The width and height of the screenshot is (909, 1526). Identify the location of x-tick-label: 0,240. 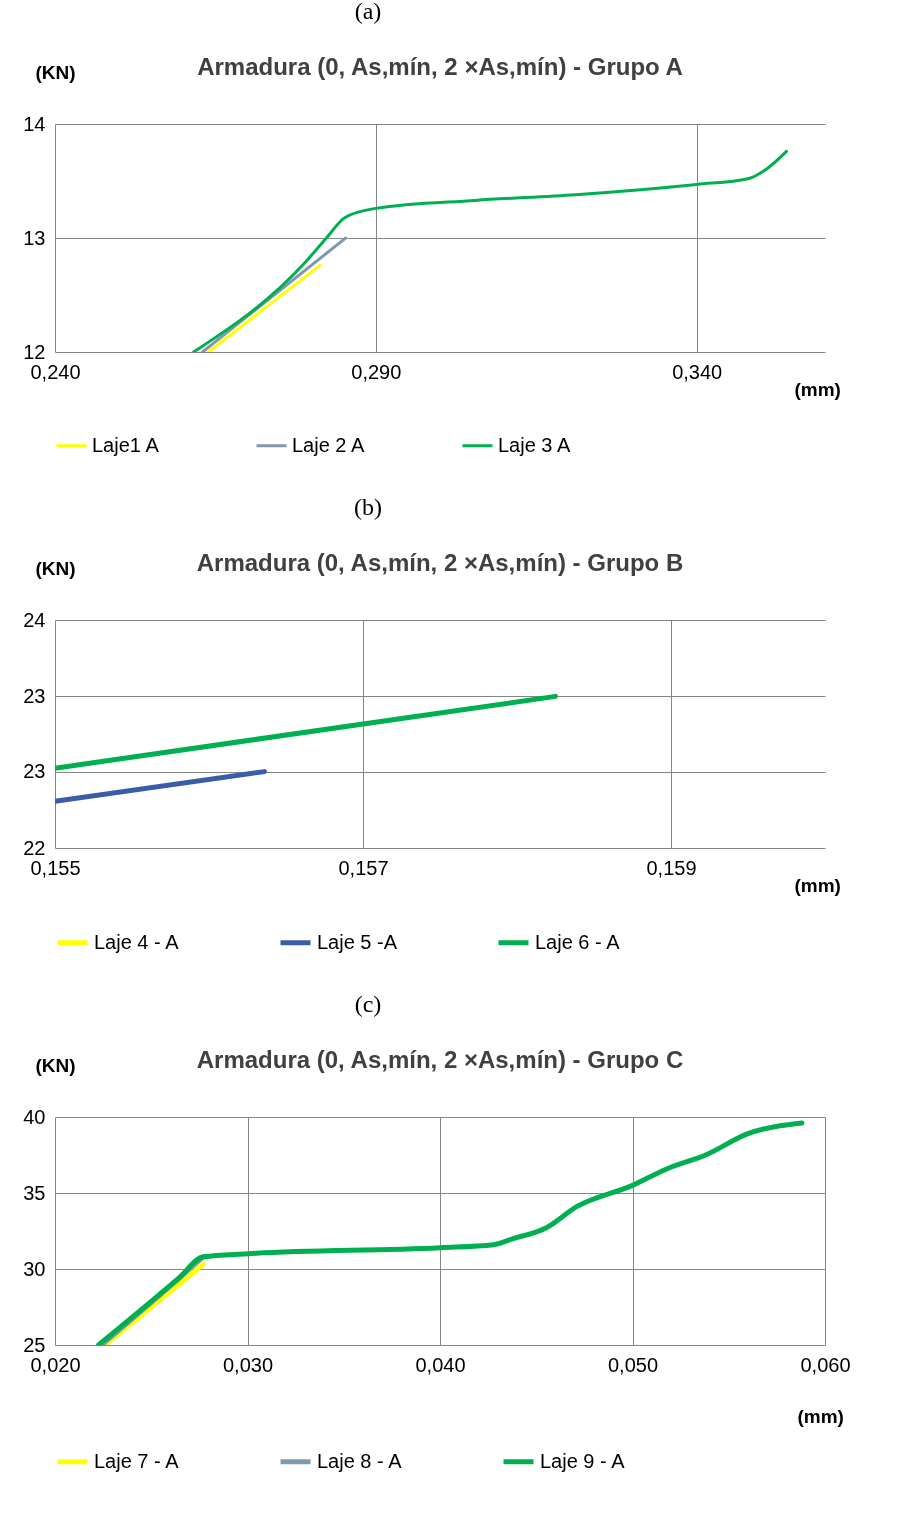
(55, 371).